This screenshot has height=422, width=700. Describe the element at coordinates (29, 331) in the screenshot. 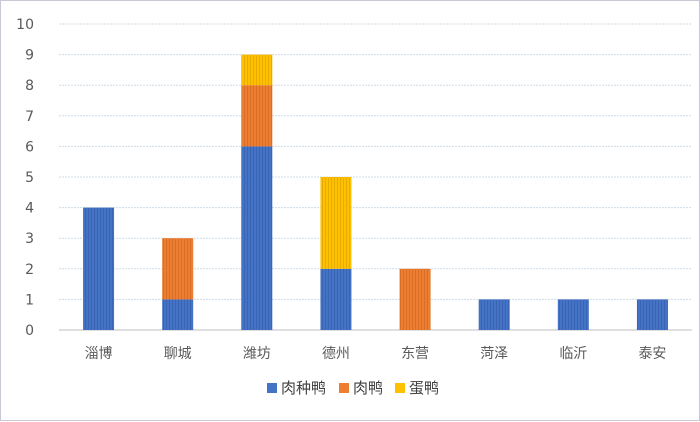

I see `y-tick-label: 0` at that location.